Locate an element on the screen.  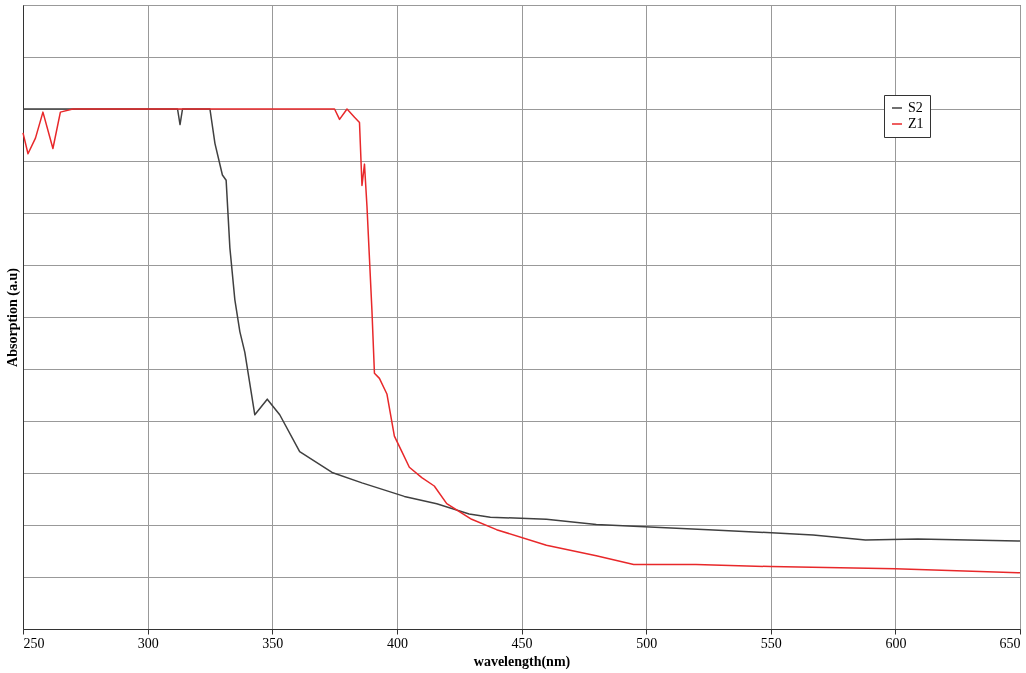
legend-label: S2 is located at coordinates (915, 107).